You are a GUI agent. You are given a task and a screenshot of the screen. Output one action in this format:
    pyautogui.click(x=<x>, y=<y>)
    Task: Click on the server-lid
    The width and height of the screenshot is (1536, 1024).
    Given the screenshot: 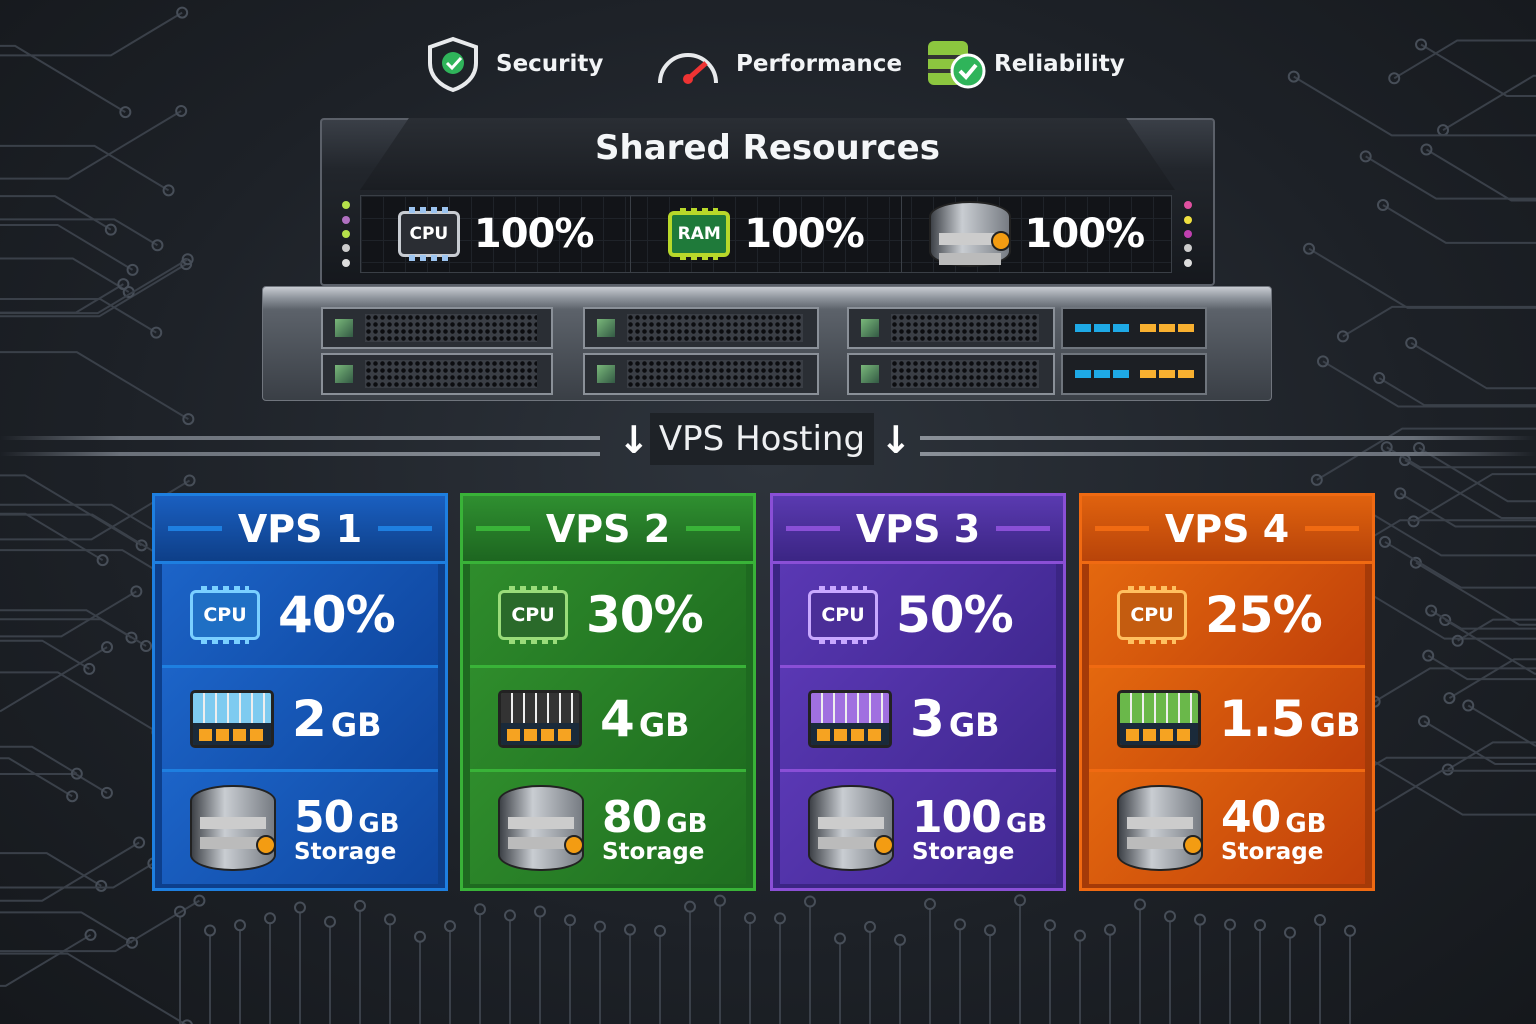 What is the action you would take?
    pyautogui.click(x=767, y=154)
    